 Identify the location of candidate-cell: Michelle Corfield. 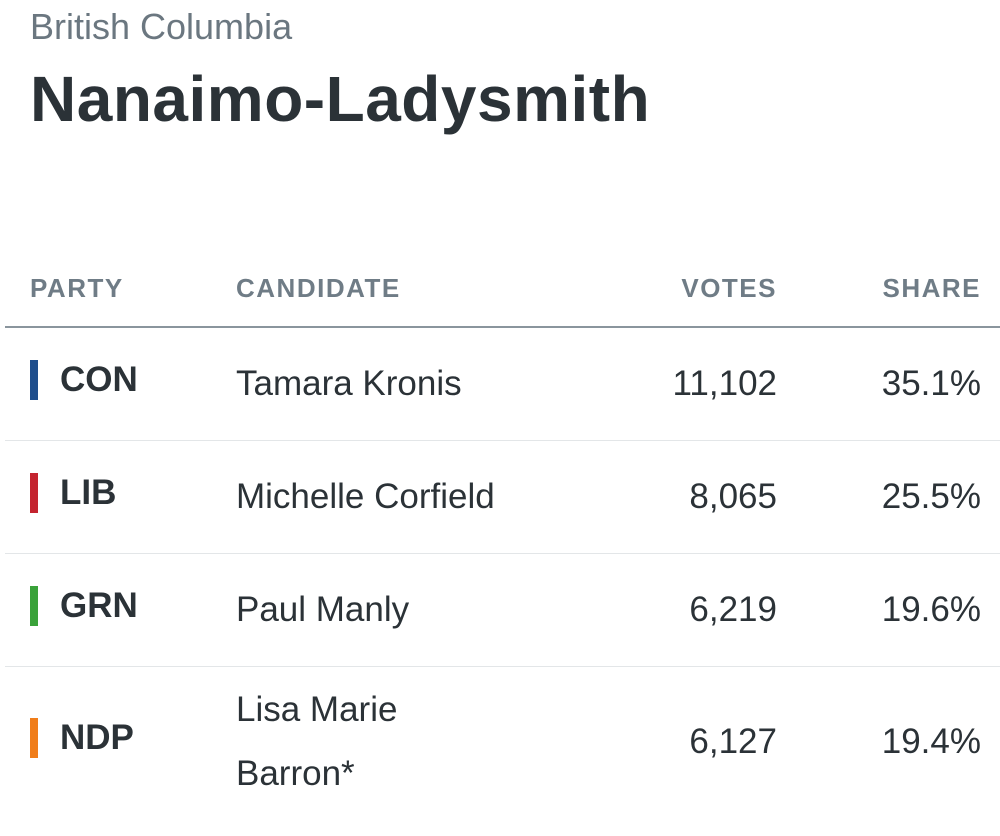
(410, 497).